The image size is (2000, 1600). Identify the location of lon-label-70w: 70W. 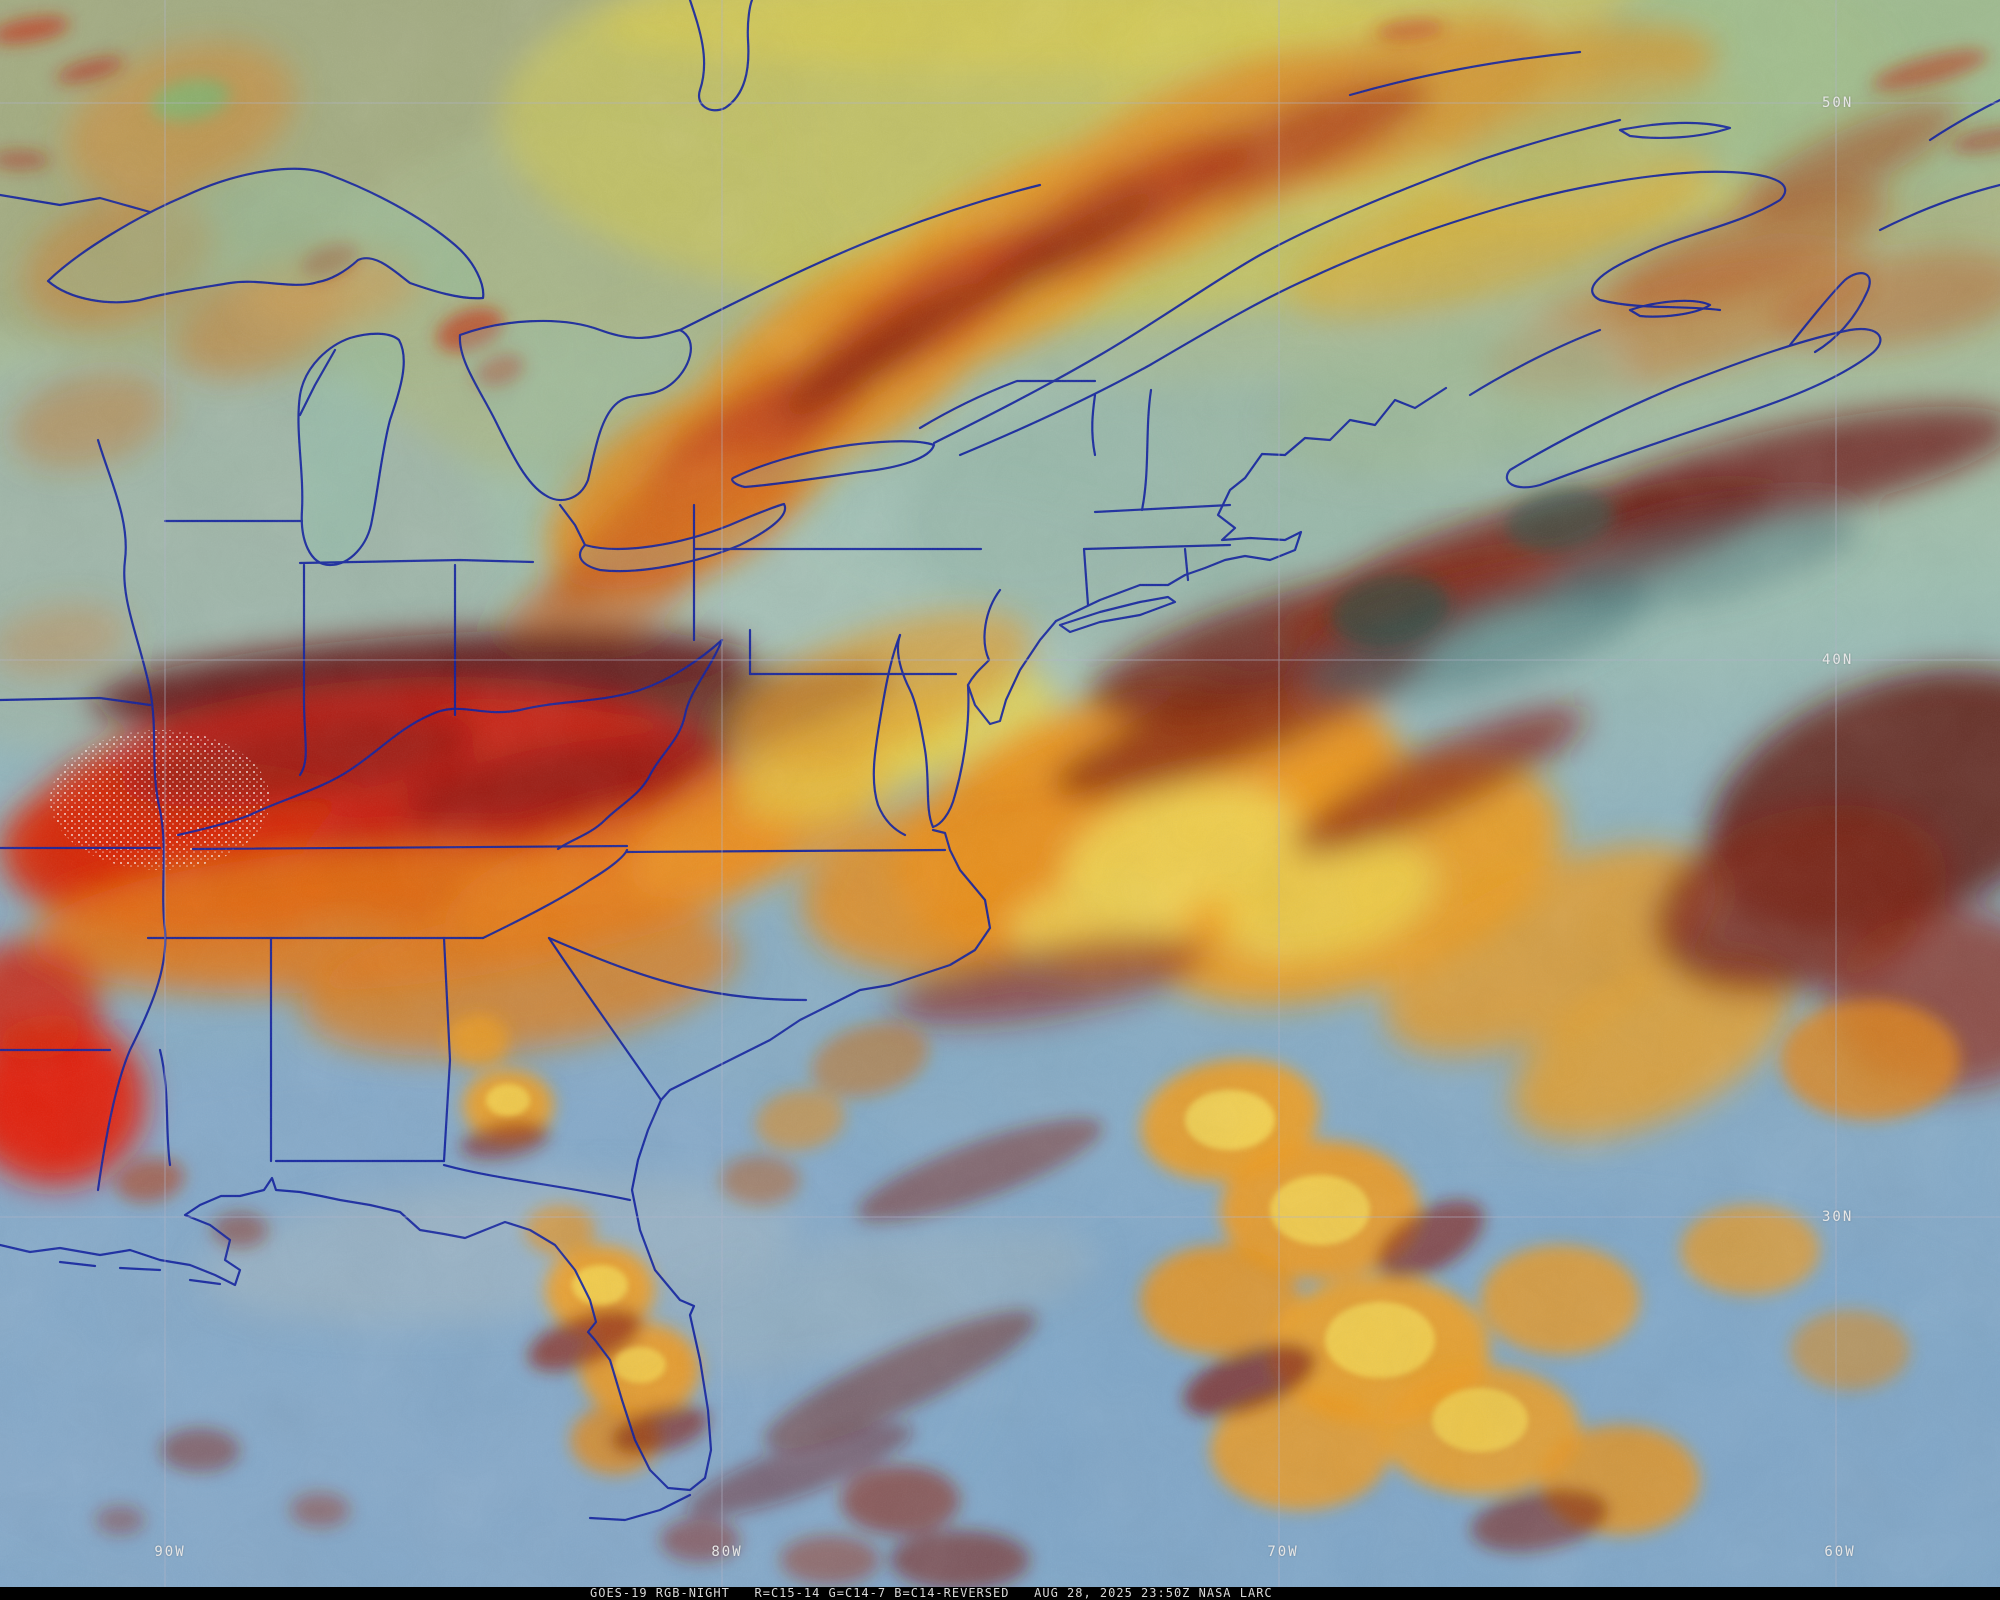
(1283, 1552).